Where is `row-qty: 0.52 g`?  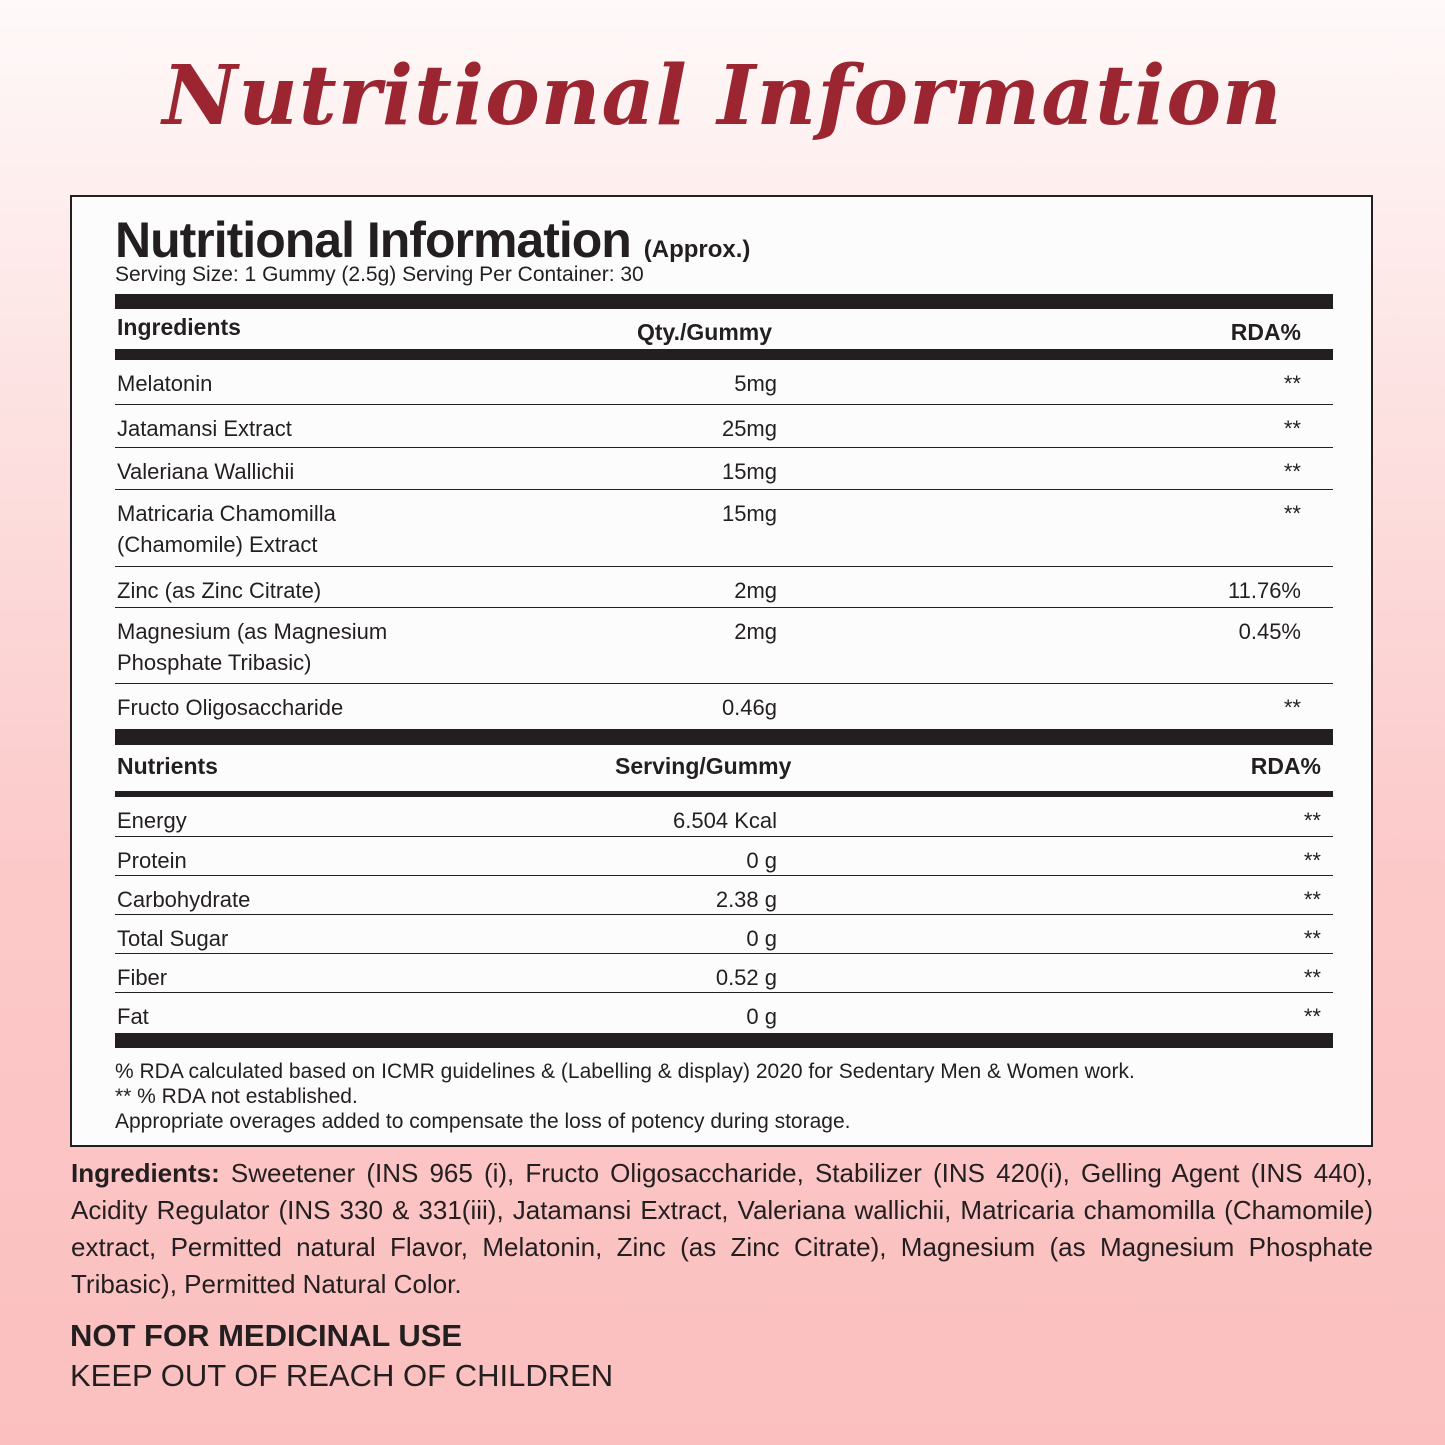 row-qty: 0.52 g is located at coordinates (746, 977).